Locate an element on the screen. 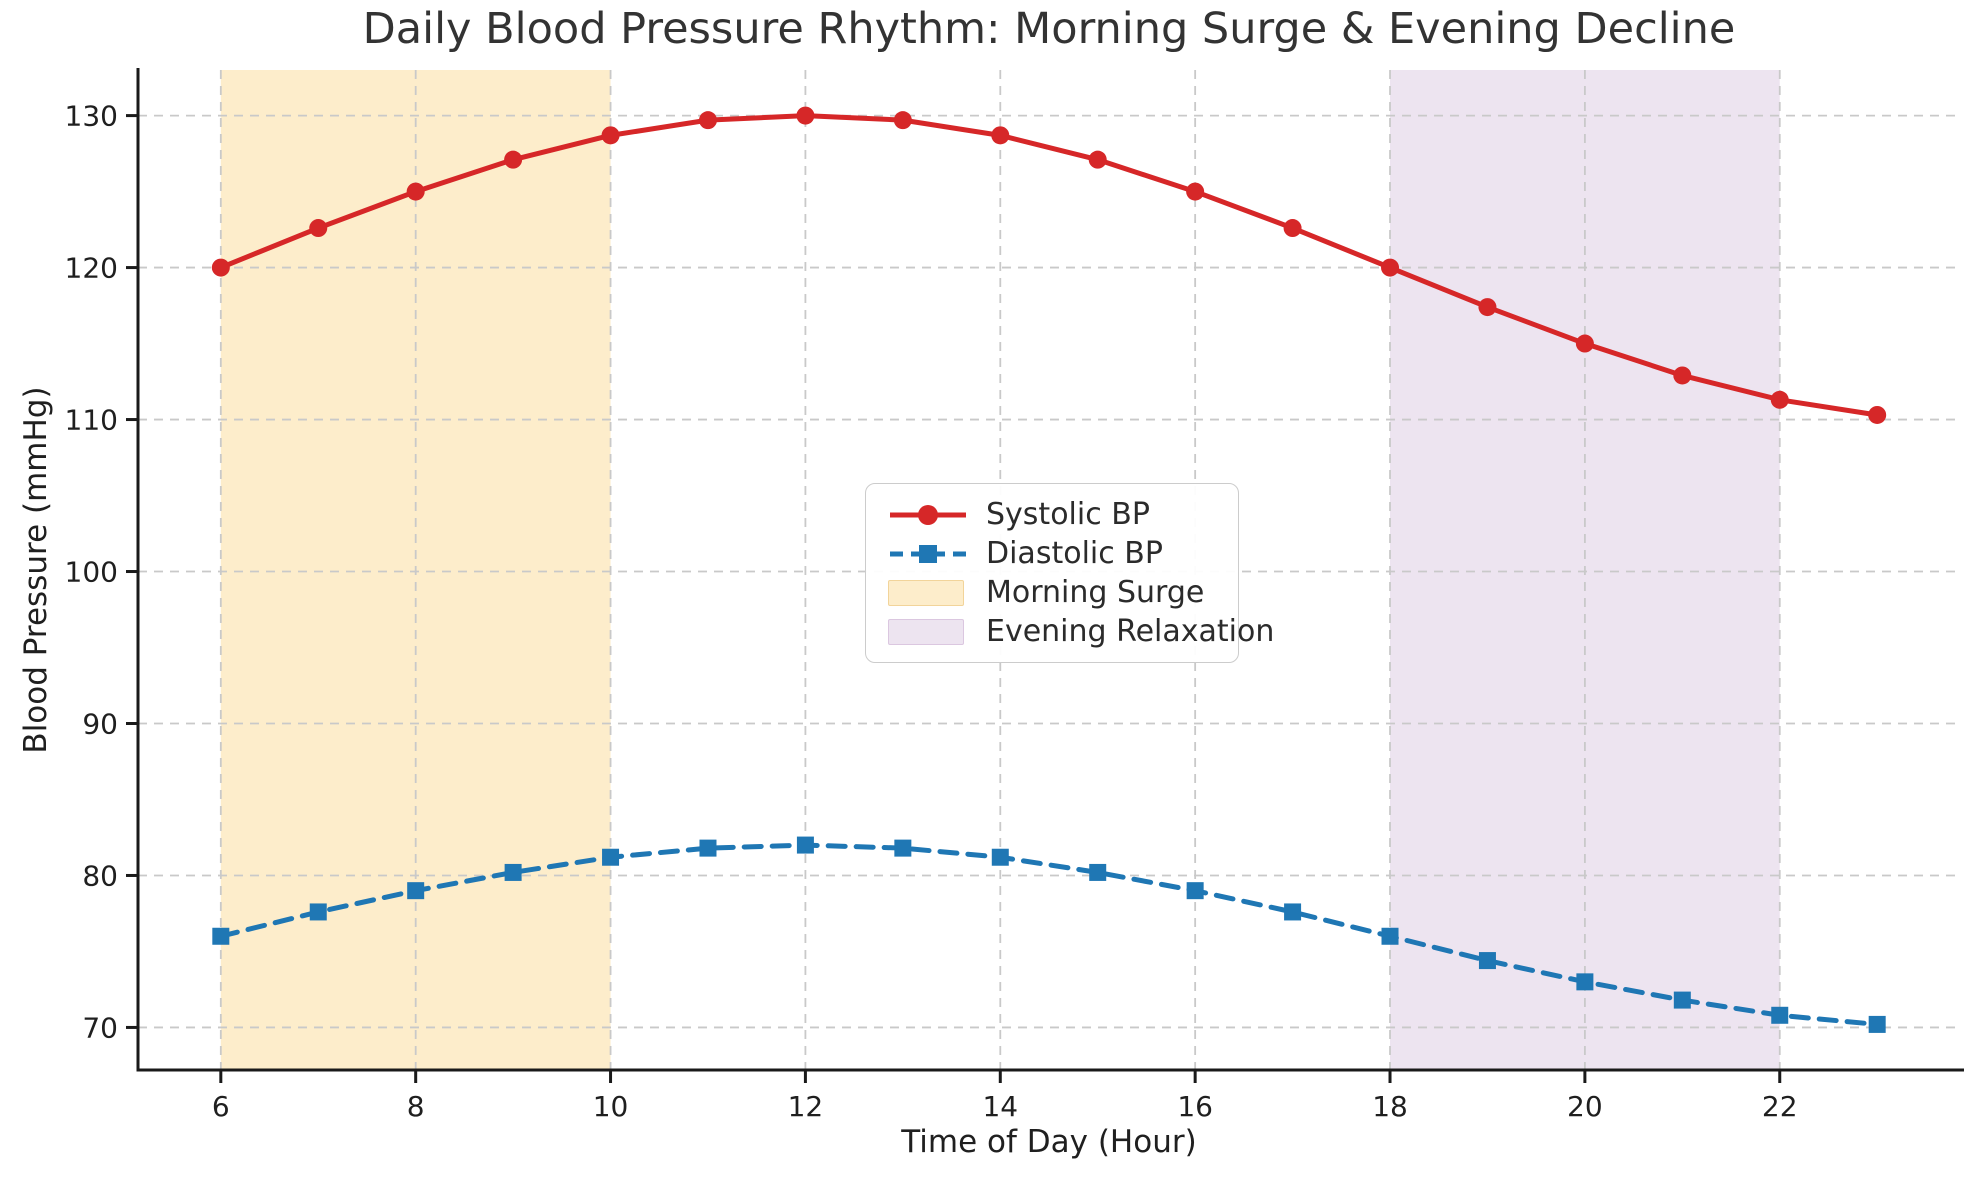 This screenshot has width=1979, height=1180. y-tick-label: 110 is located at coordinates (91, 420).